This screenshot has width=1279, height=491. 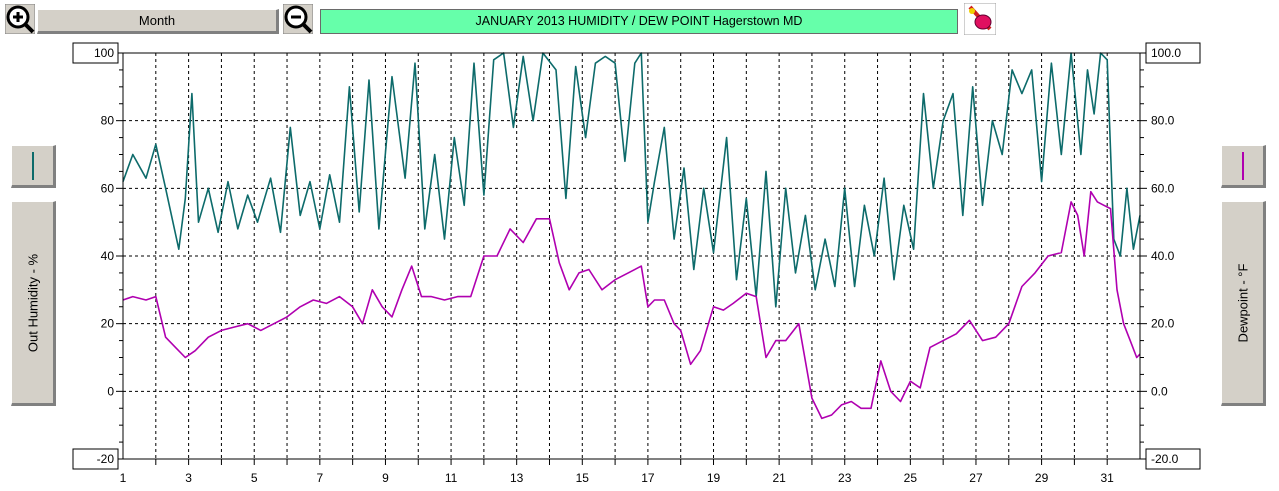 I want to click on x-tick-label: 27, so click(x=976, y=478).